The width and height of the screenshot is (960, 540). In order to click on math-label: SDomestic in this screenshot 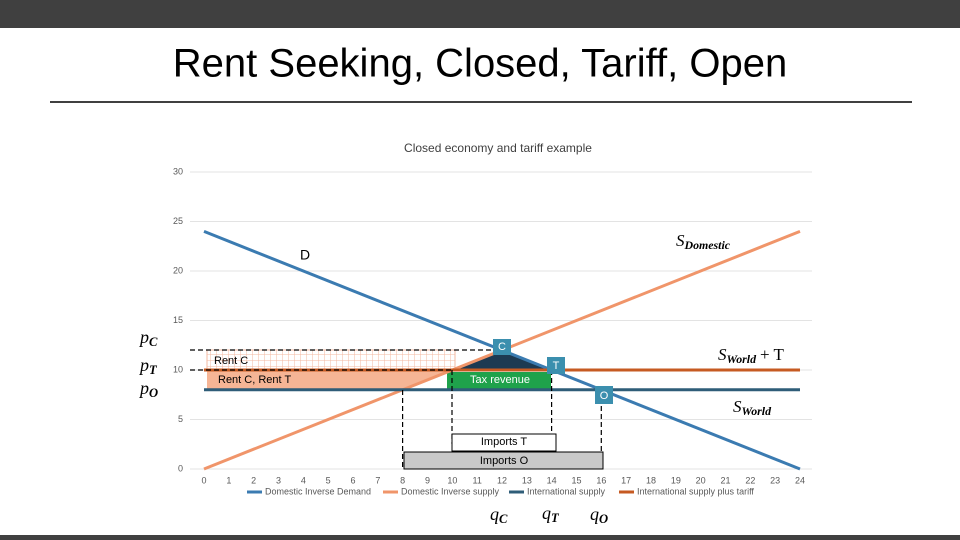, I will do `click(703, 241)`.